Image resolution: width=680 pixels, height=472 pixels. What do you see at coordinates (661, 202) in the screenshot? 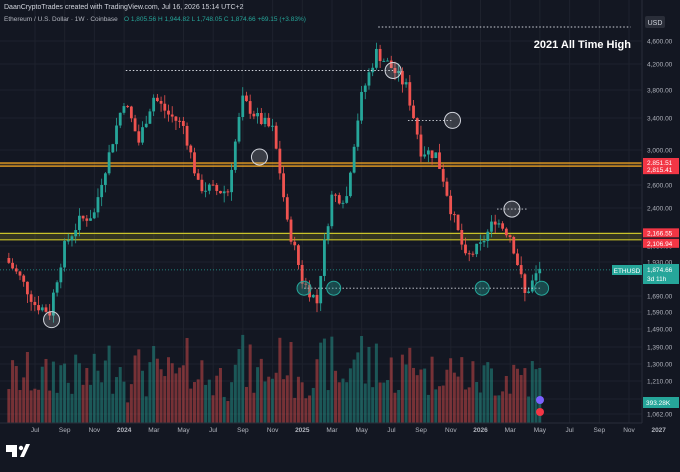
I see `price-markers: 2,851.512,815.41 2,166.55 2,106.94` at bounding box center [661, 202].